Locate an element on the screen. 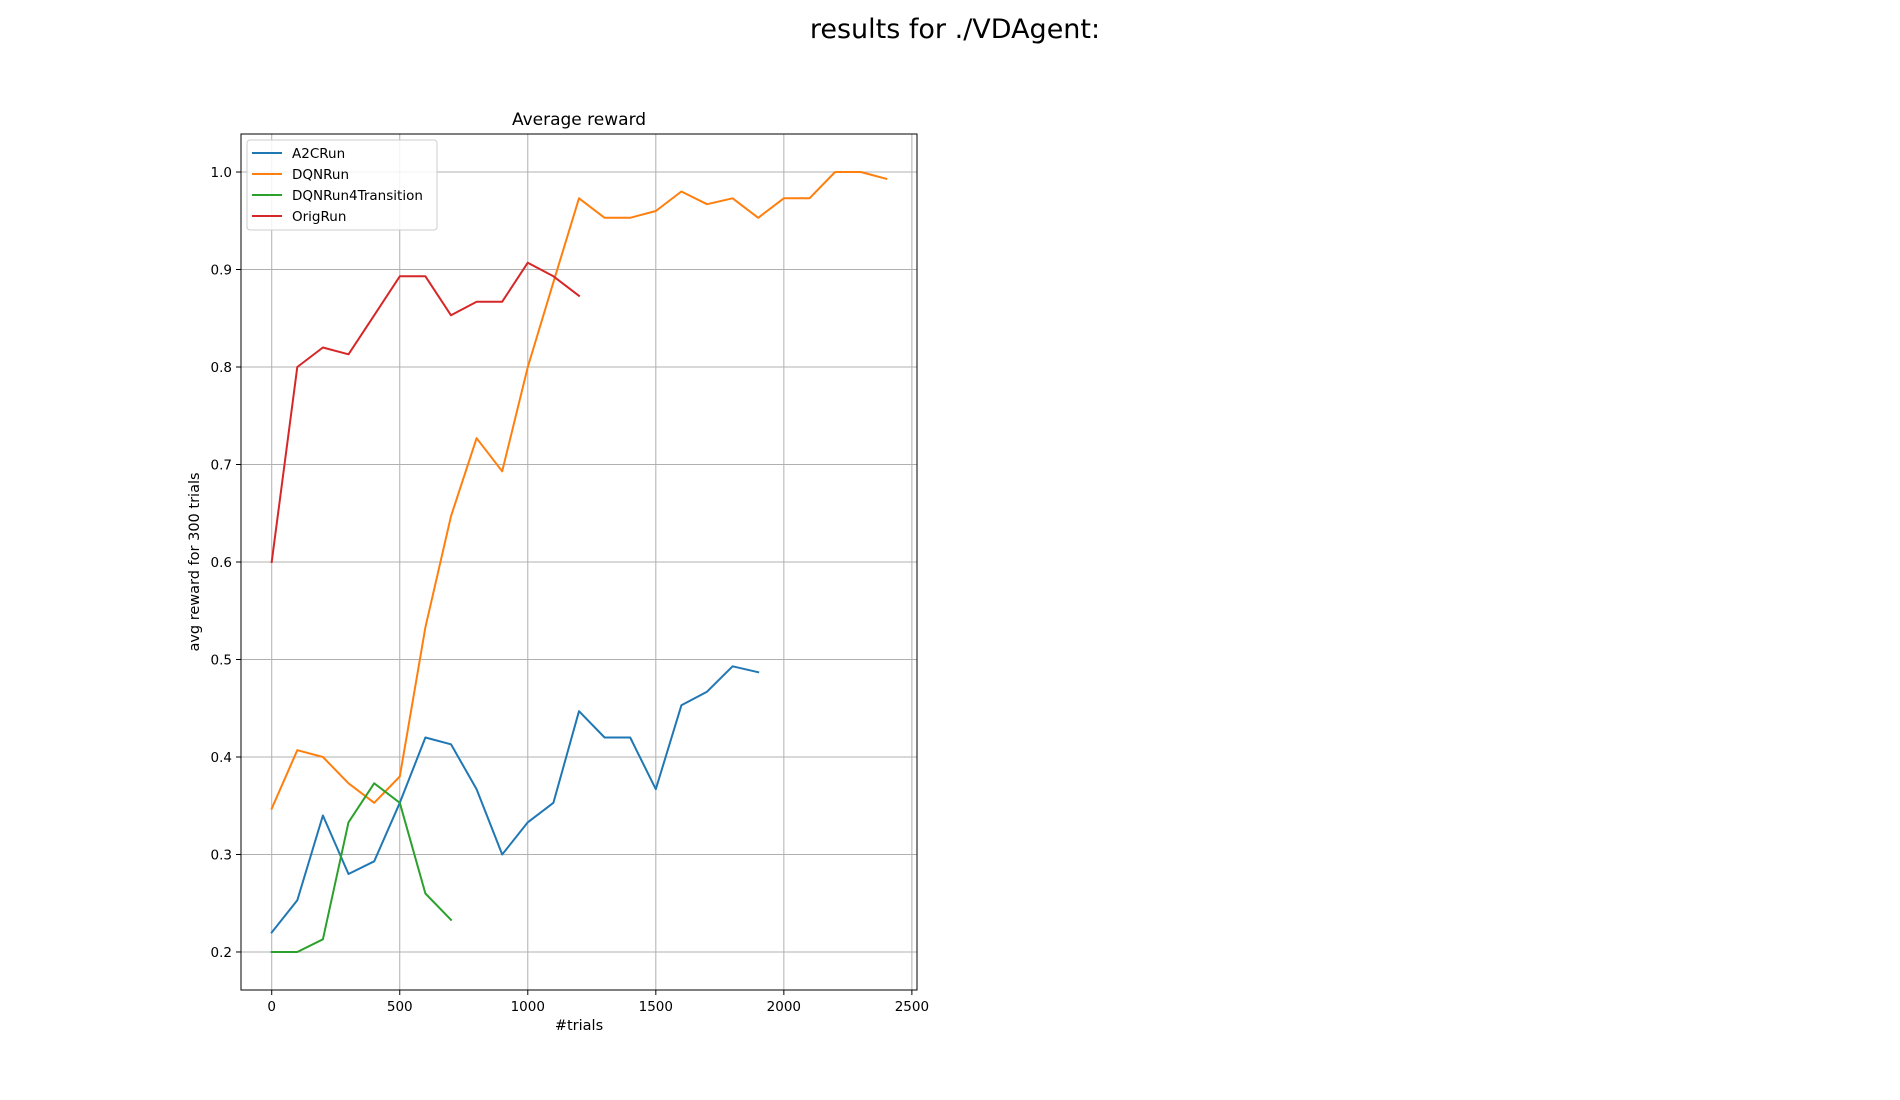 The height and width of the screenshot is (1100, 1900). y-tick-label: 0.6 is located at coordinates (221, 563).